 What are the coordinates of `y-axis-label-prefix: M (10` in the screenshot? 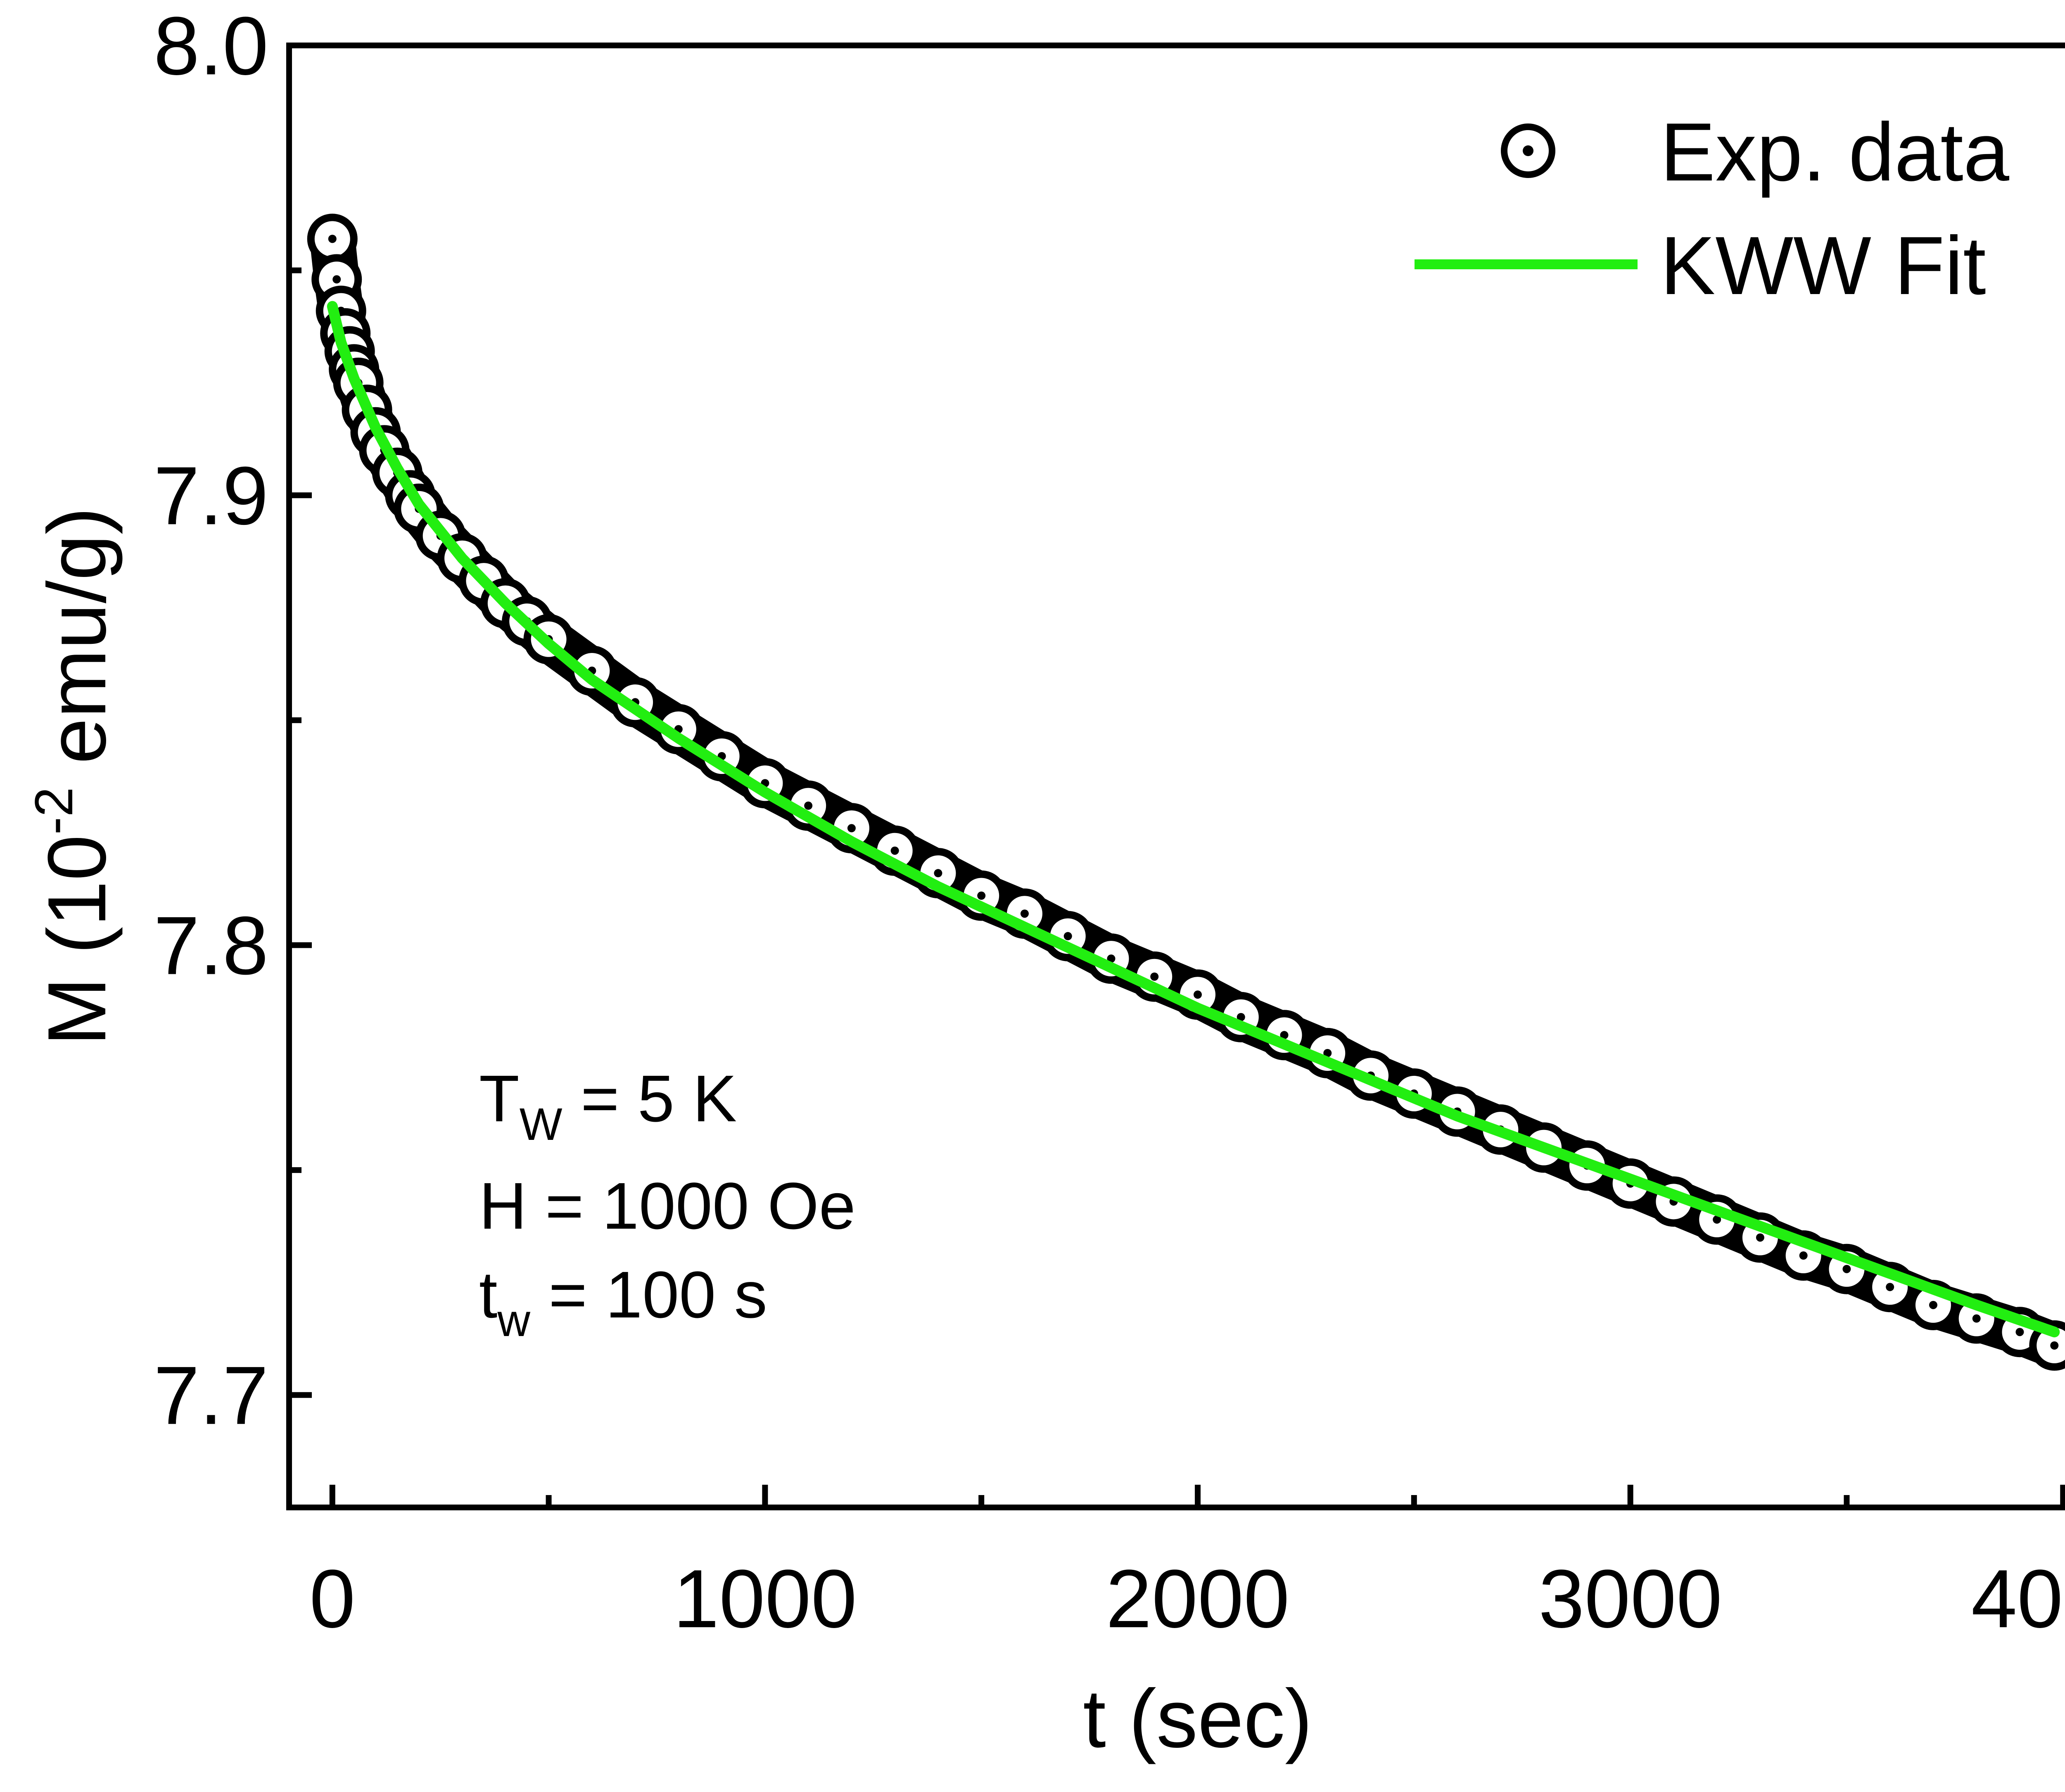 It's located at (77, 940).